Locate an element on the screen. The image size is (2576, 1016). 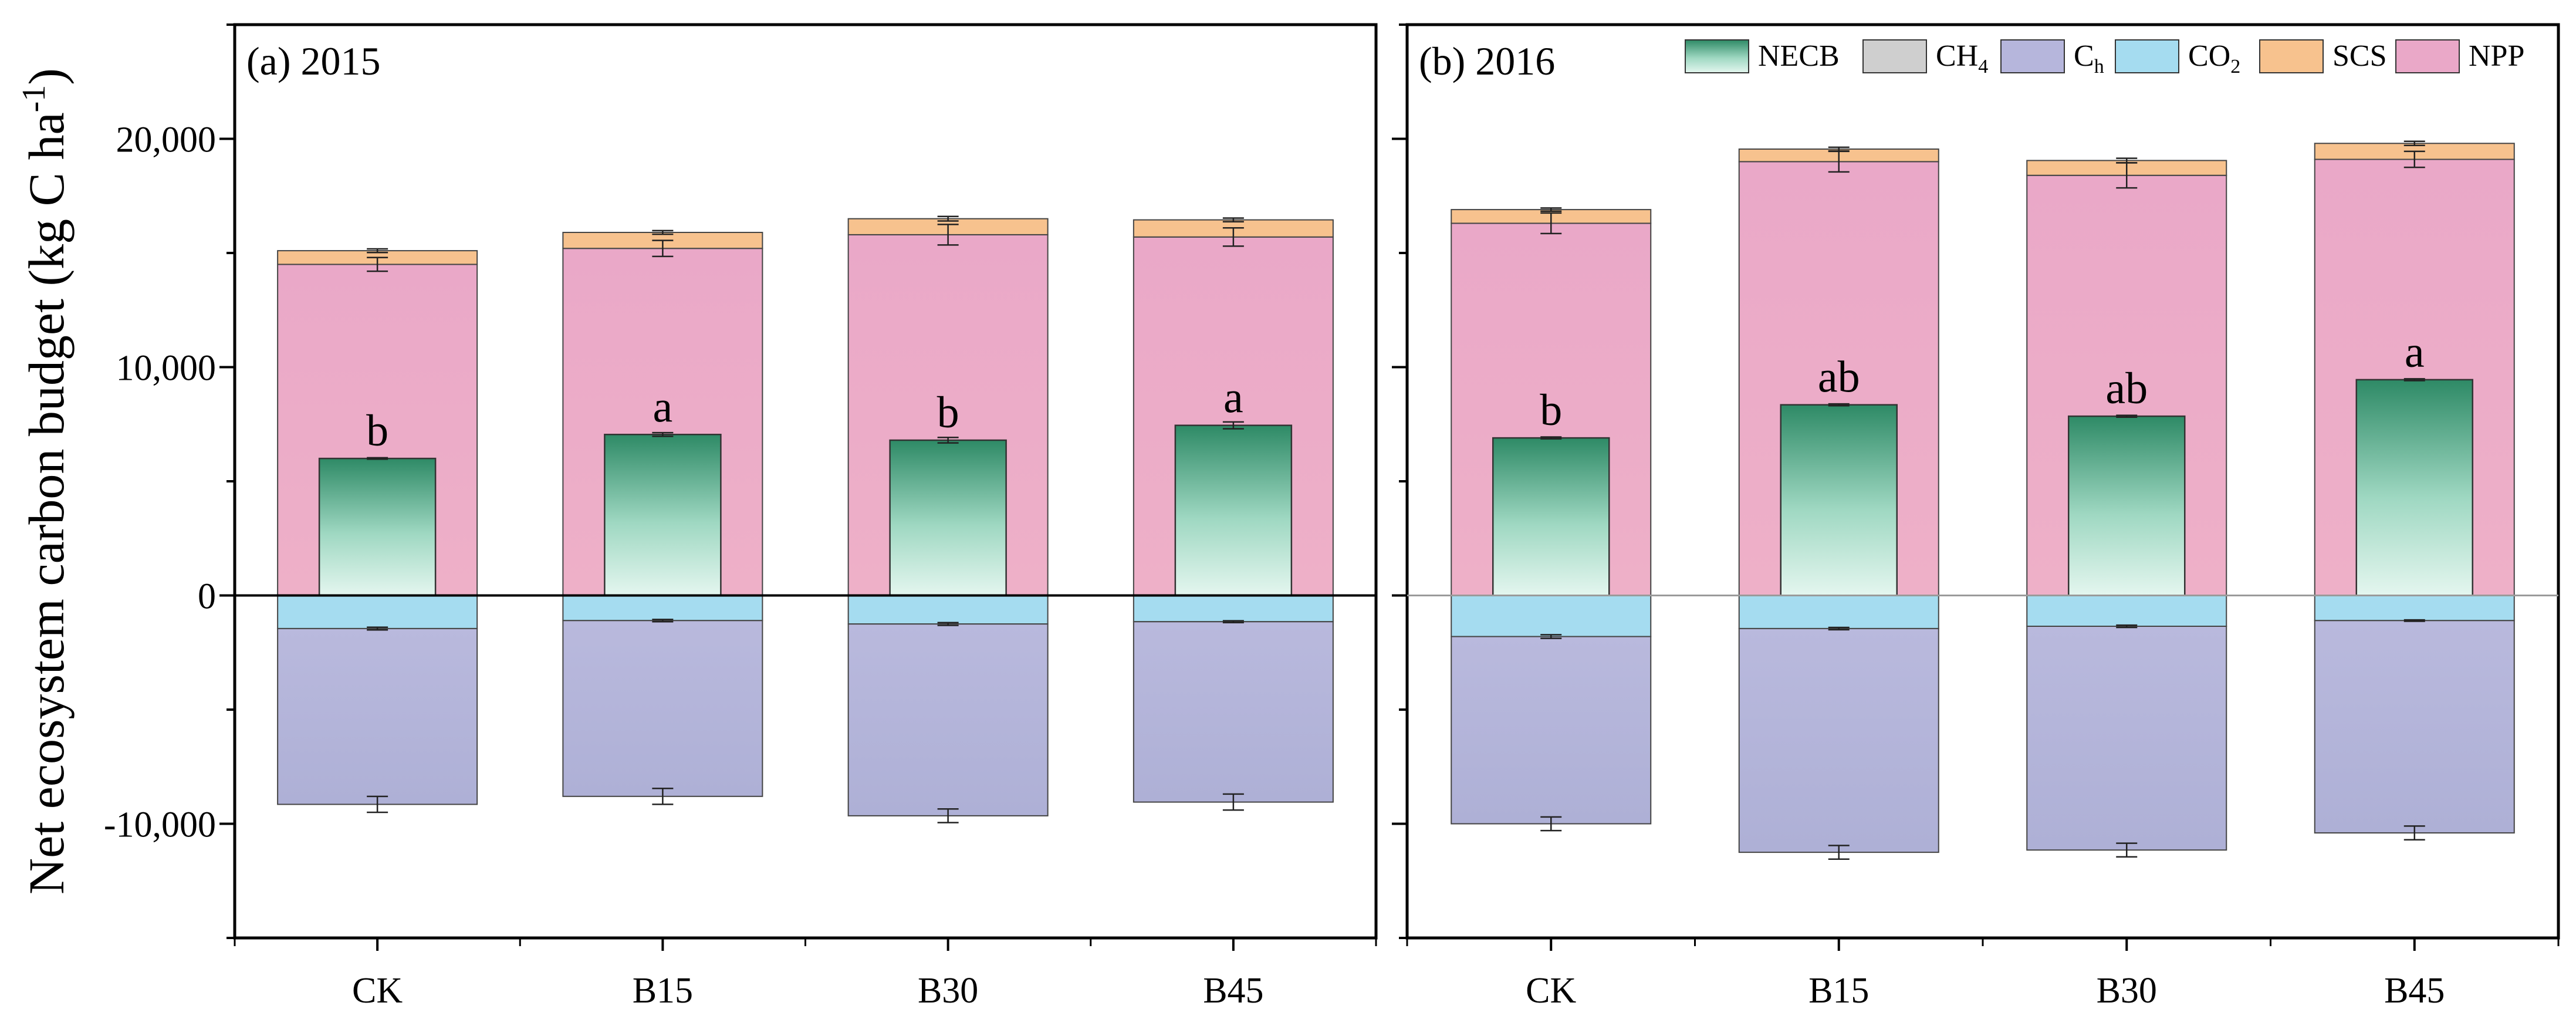
legend-label: CH4 is located at coordinates (1962, 58).